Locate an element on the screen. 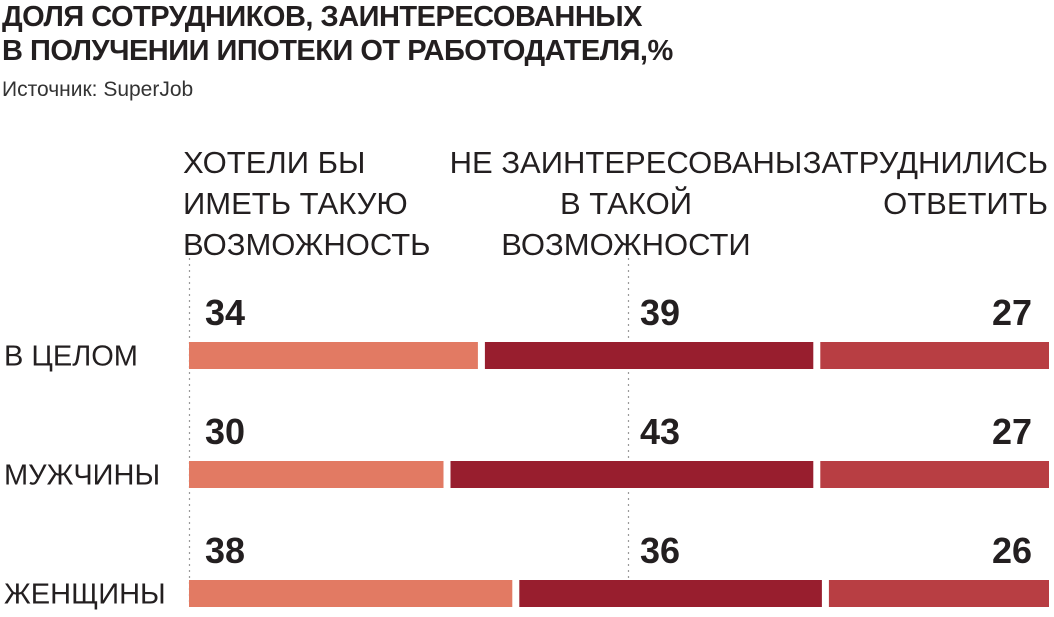  chart-title-line-2: В ПОЛУЧЕНИИ ИПОТЕКИ ОТ РАБОТОДАТЕЛЯ,% is located at coordinates (337, 51).